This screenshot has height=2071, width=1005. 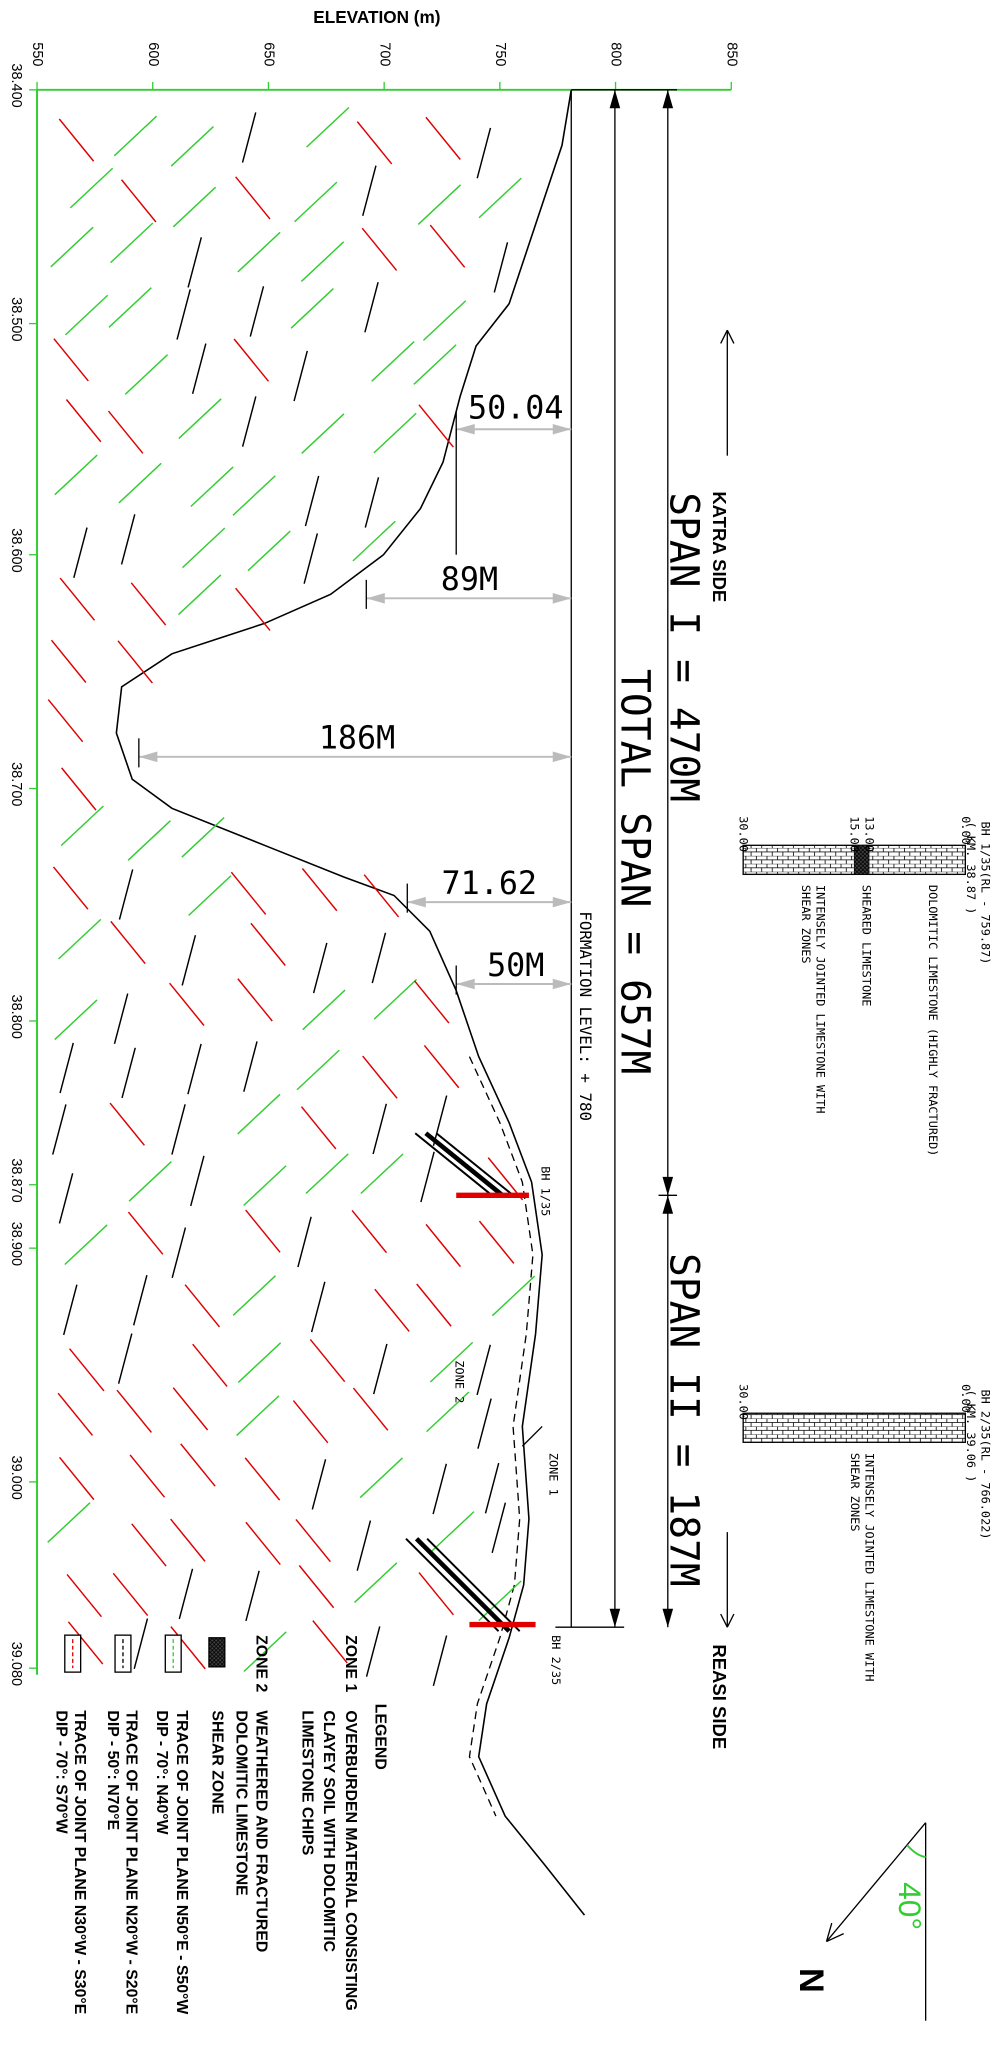 What do you see at coordinates (966, 1398) in the screenshot?
I see `borehole-depth: 0.00` at bounding box center [966, 1398].